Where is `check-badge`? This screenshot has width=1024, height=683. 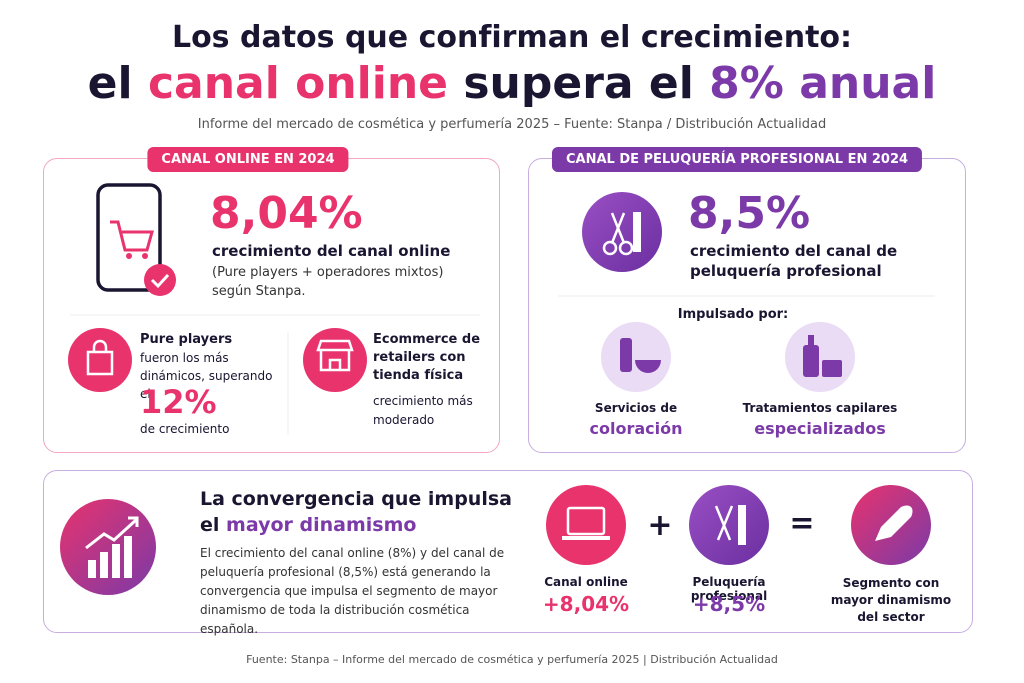
check-badge is located at coordinates (160, 280).